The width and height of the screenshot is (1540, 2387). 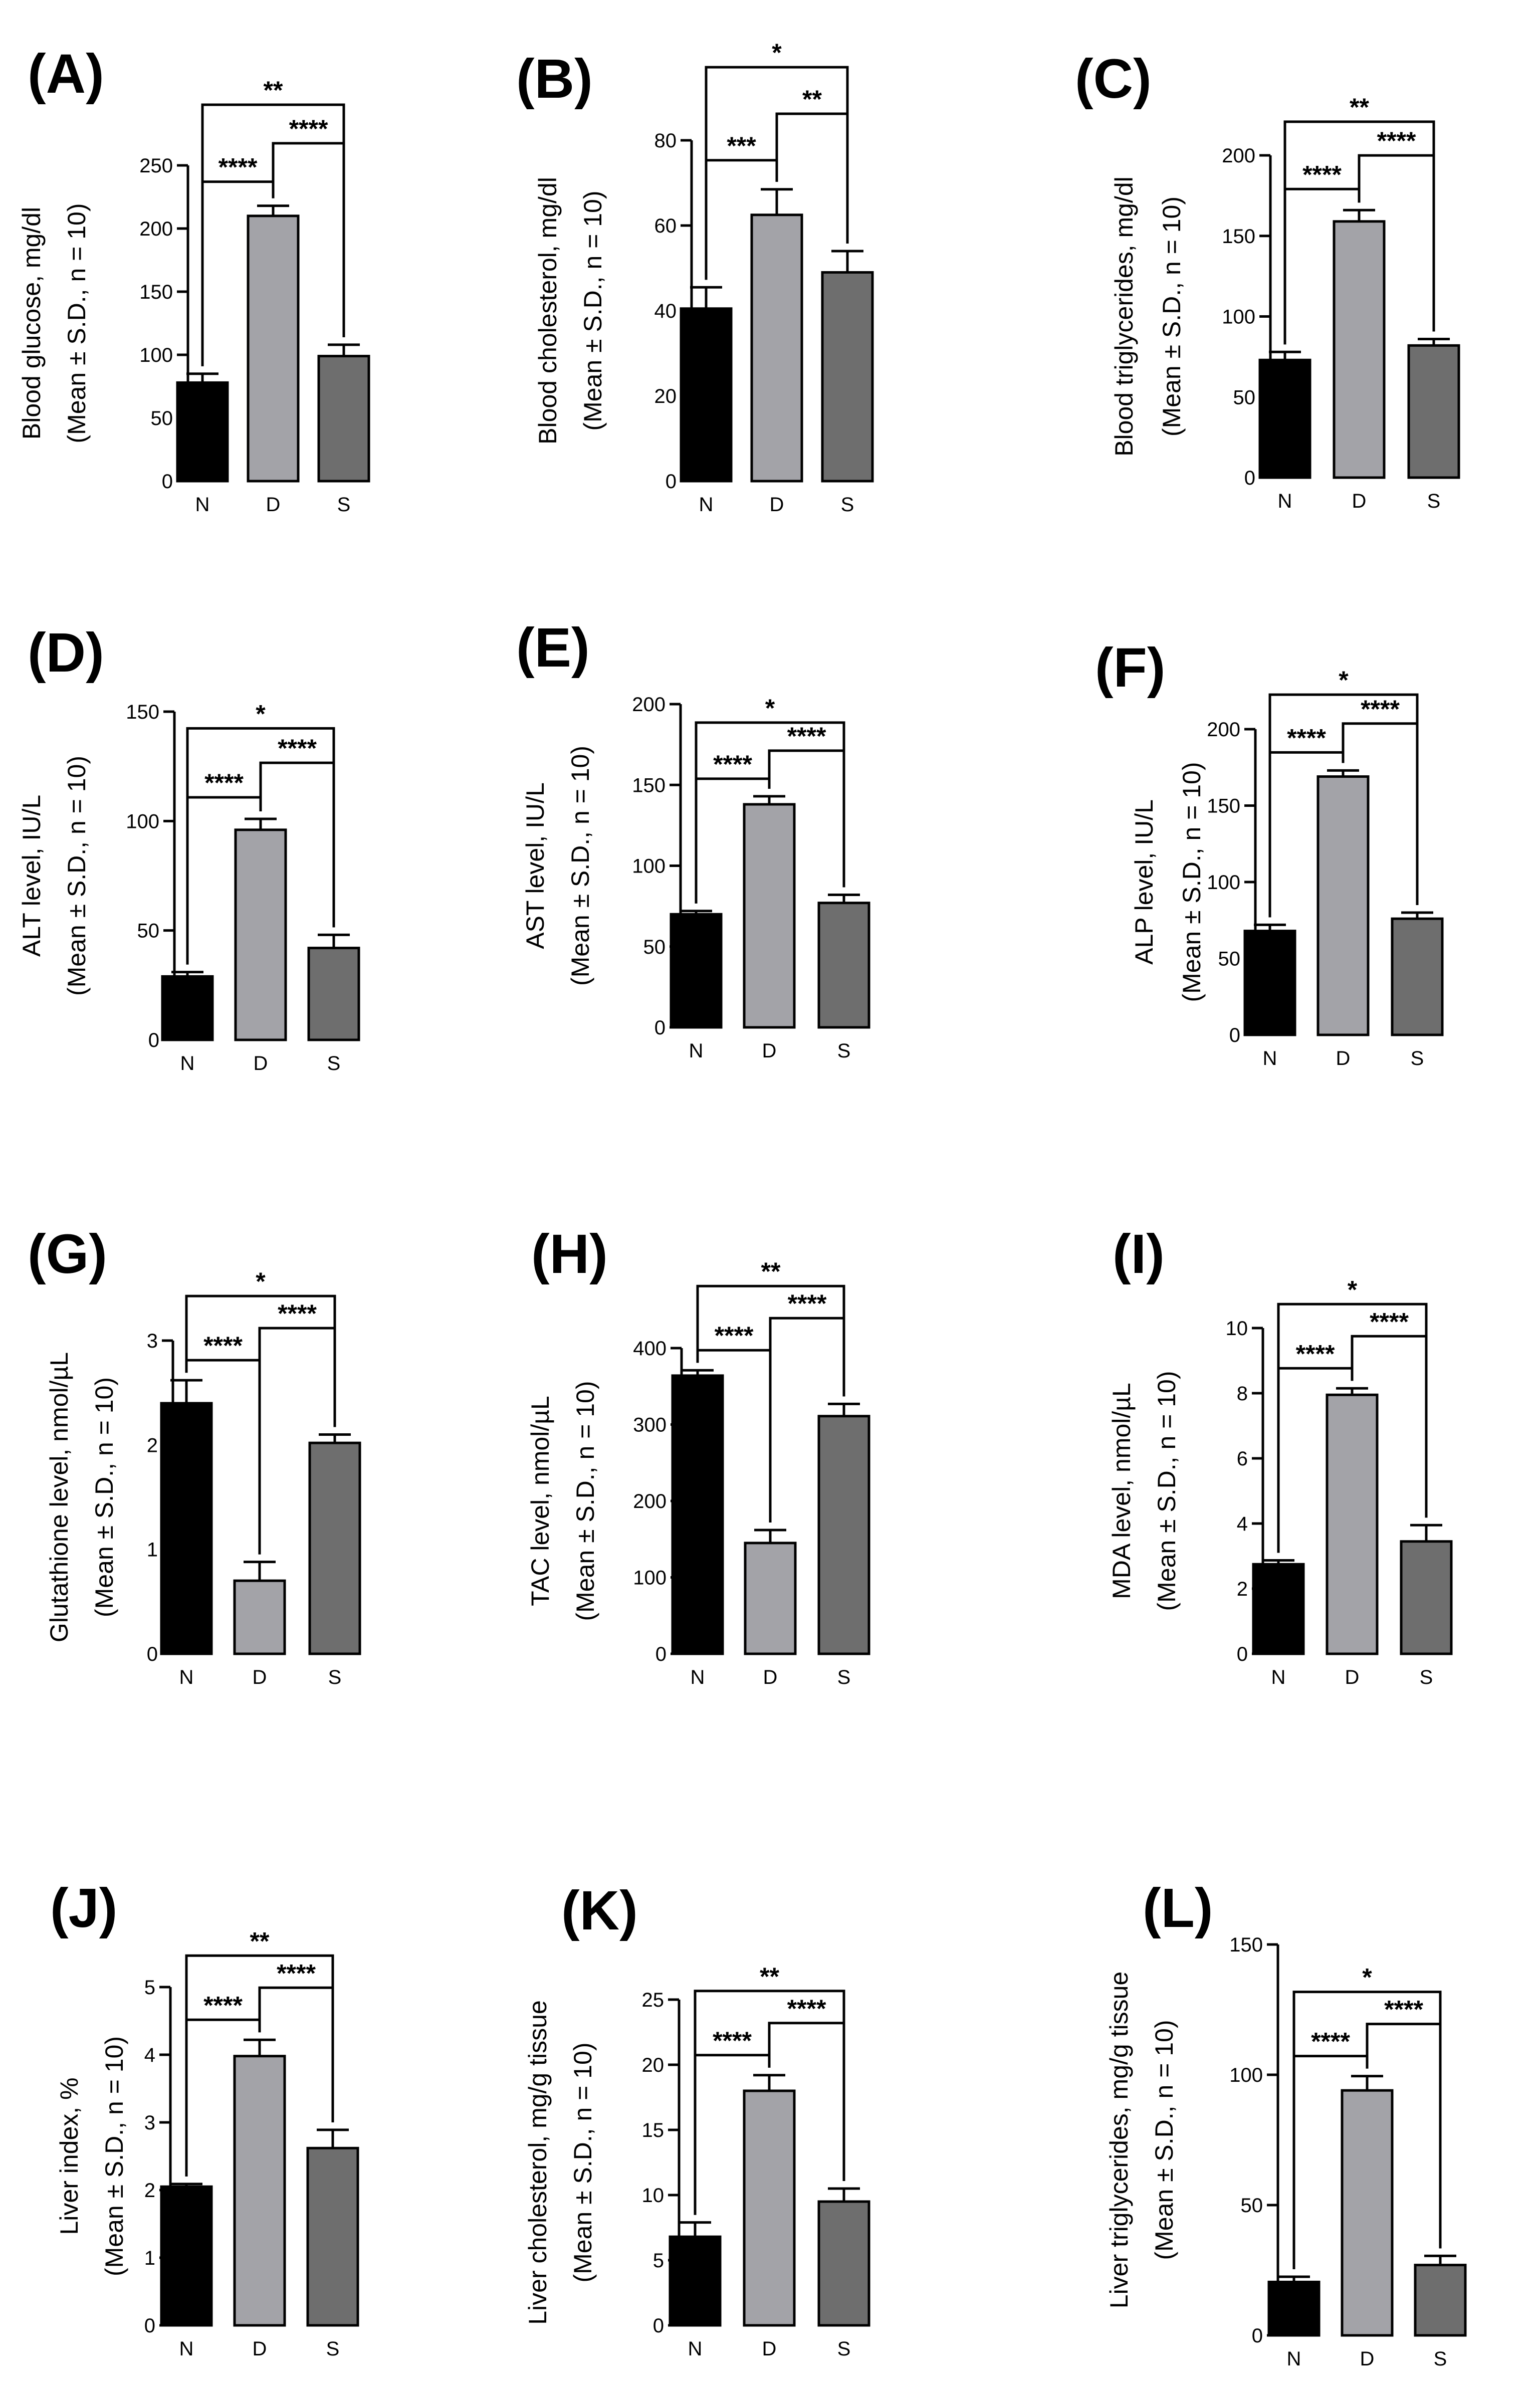 I want to click on y-tick-label: 3, so click(x=149, y=2123).